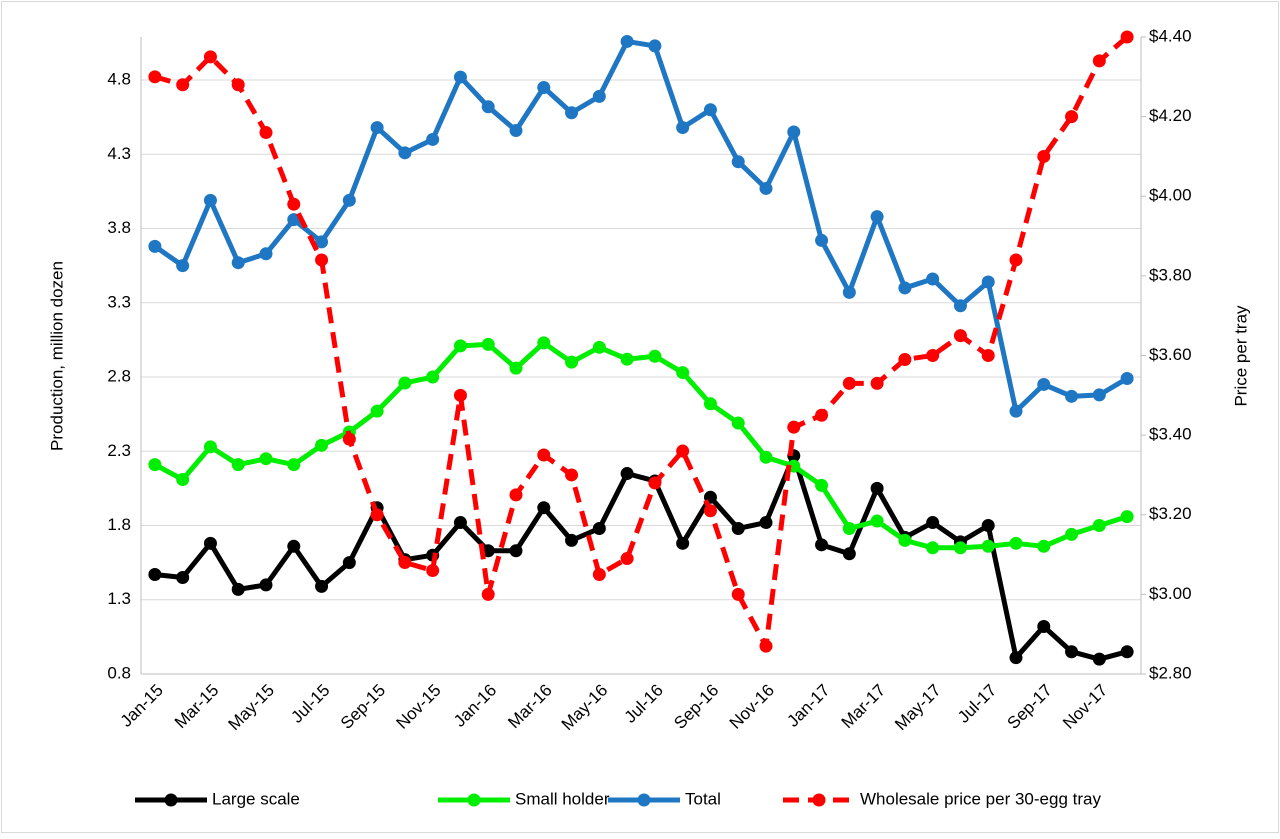 The height and width of the screenshot is (839, 1280). What do you see at coordinates (56, 356) in the screenshot?
I see `y-axis-label: Production, million dozen` at bounding box center [56, 356].